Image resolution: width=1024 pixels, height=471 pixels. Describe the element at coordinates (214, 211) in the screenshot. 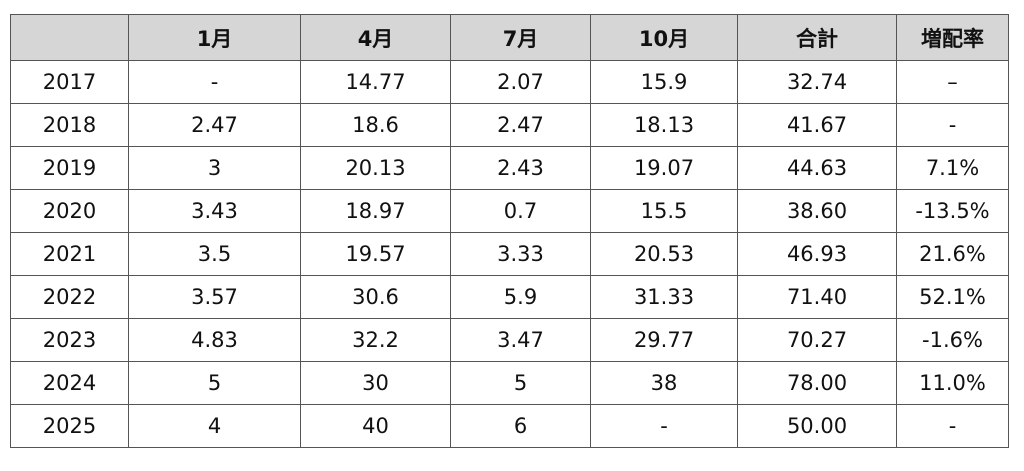

I see `cell-jan: 3.43` at that location.